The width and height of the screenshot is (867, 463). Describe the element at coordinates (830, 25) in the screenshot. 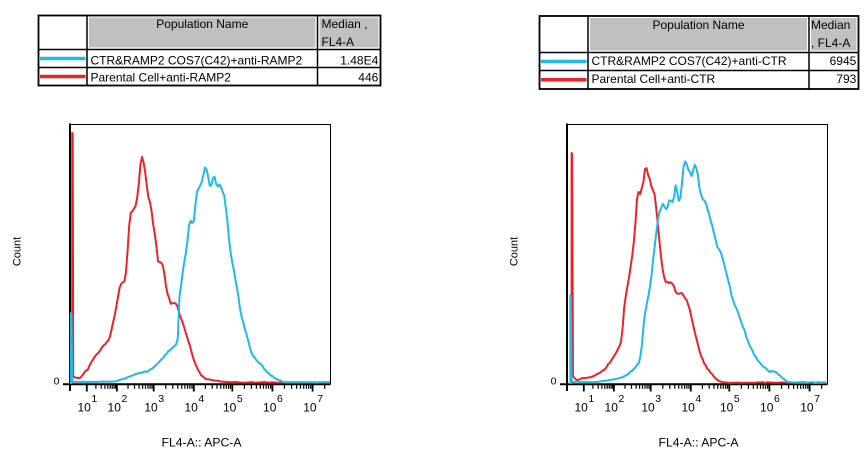

I see `svg-text: Median` at that location.